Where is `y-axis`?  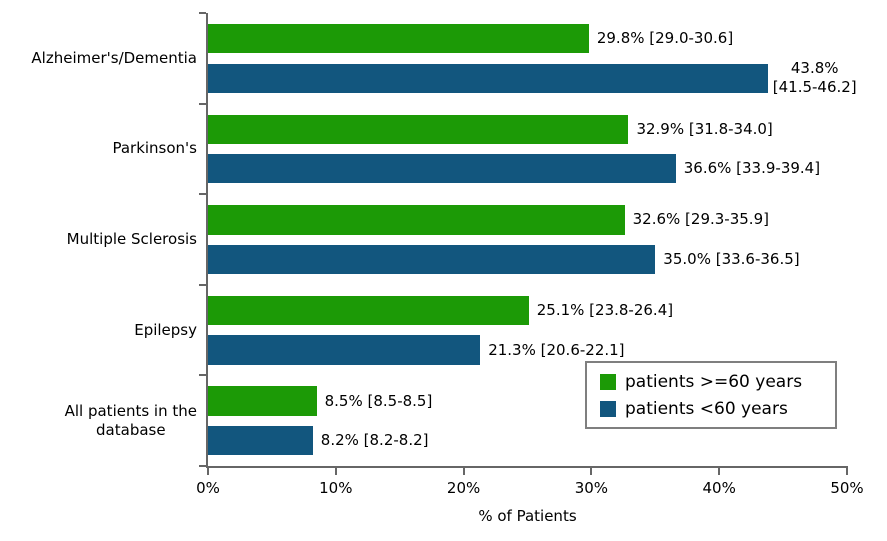 y-axis is located at coordinates (207, 240).